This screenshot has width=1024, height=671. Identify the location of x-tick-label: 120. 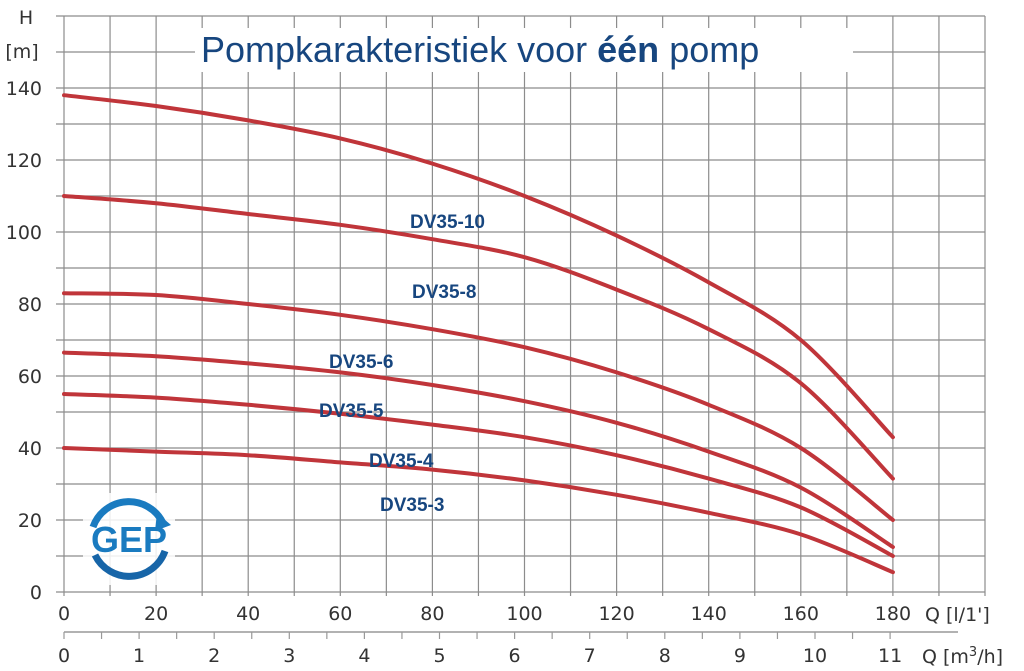
(616, 614).